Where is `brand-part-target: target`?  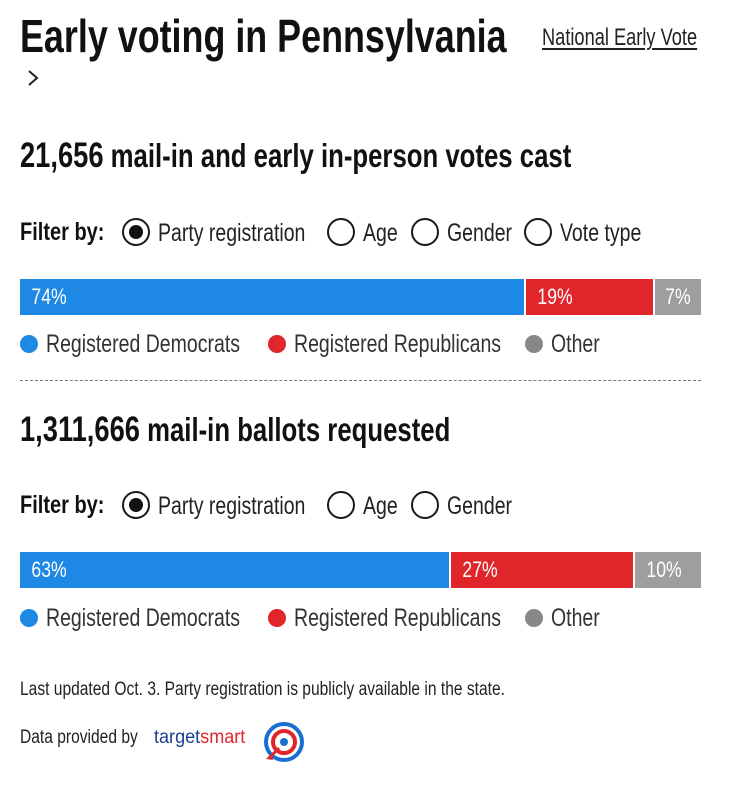 brand-part-target: target is located at coordinates (177, 737).